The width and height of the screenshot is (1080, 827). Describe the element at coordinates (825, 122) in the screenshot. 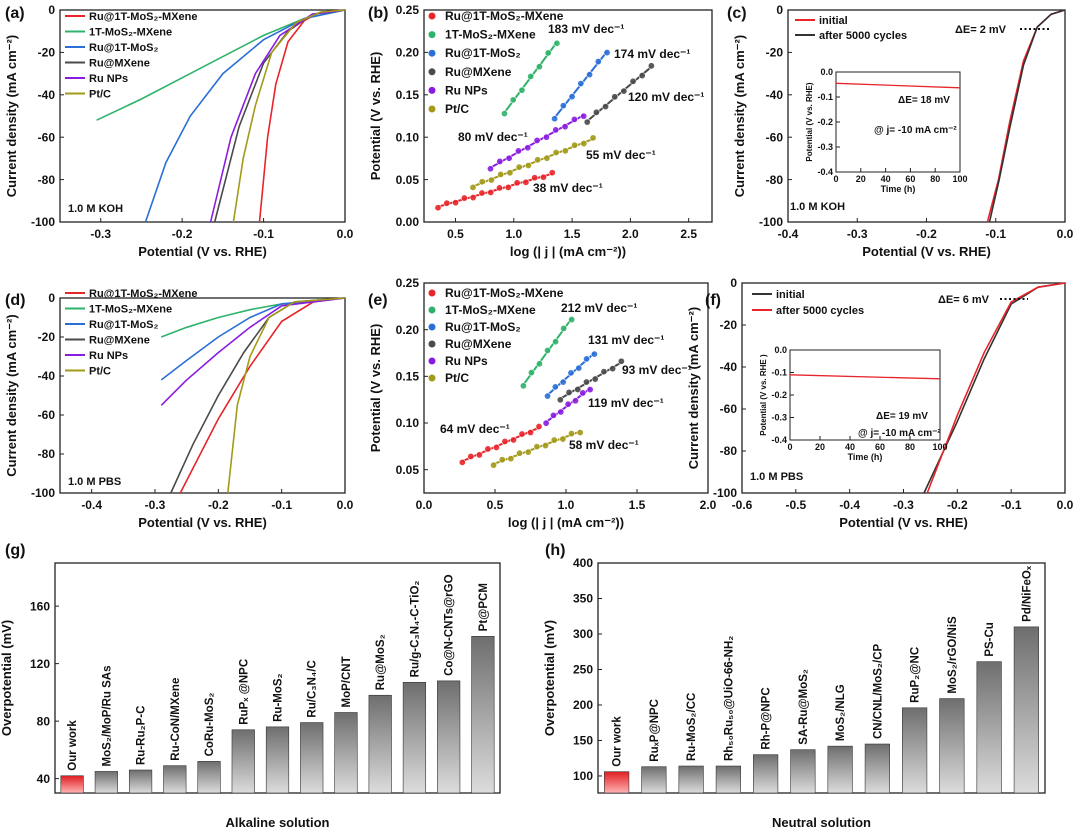

I see `y-tick-label: -0.2` at that location.